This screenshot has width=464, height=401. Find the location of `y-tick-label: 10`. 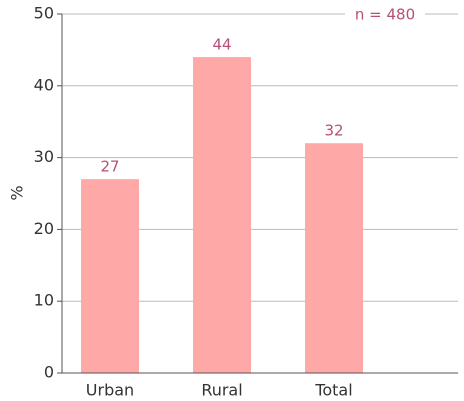

y-tick-label: 10 is located at coordinates (44, 300).